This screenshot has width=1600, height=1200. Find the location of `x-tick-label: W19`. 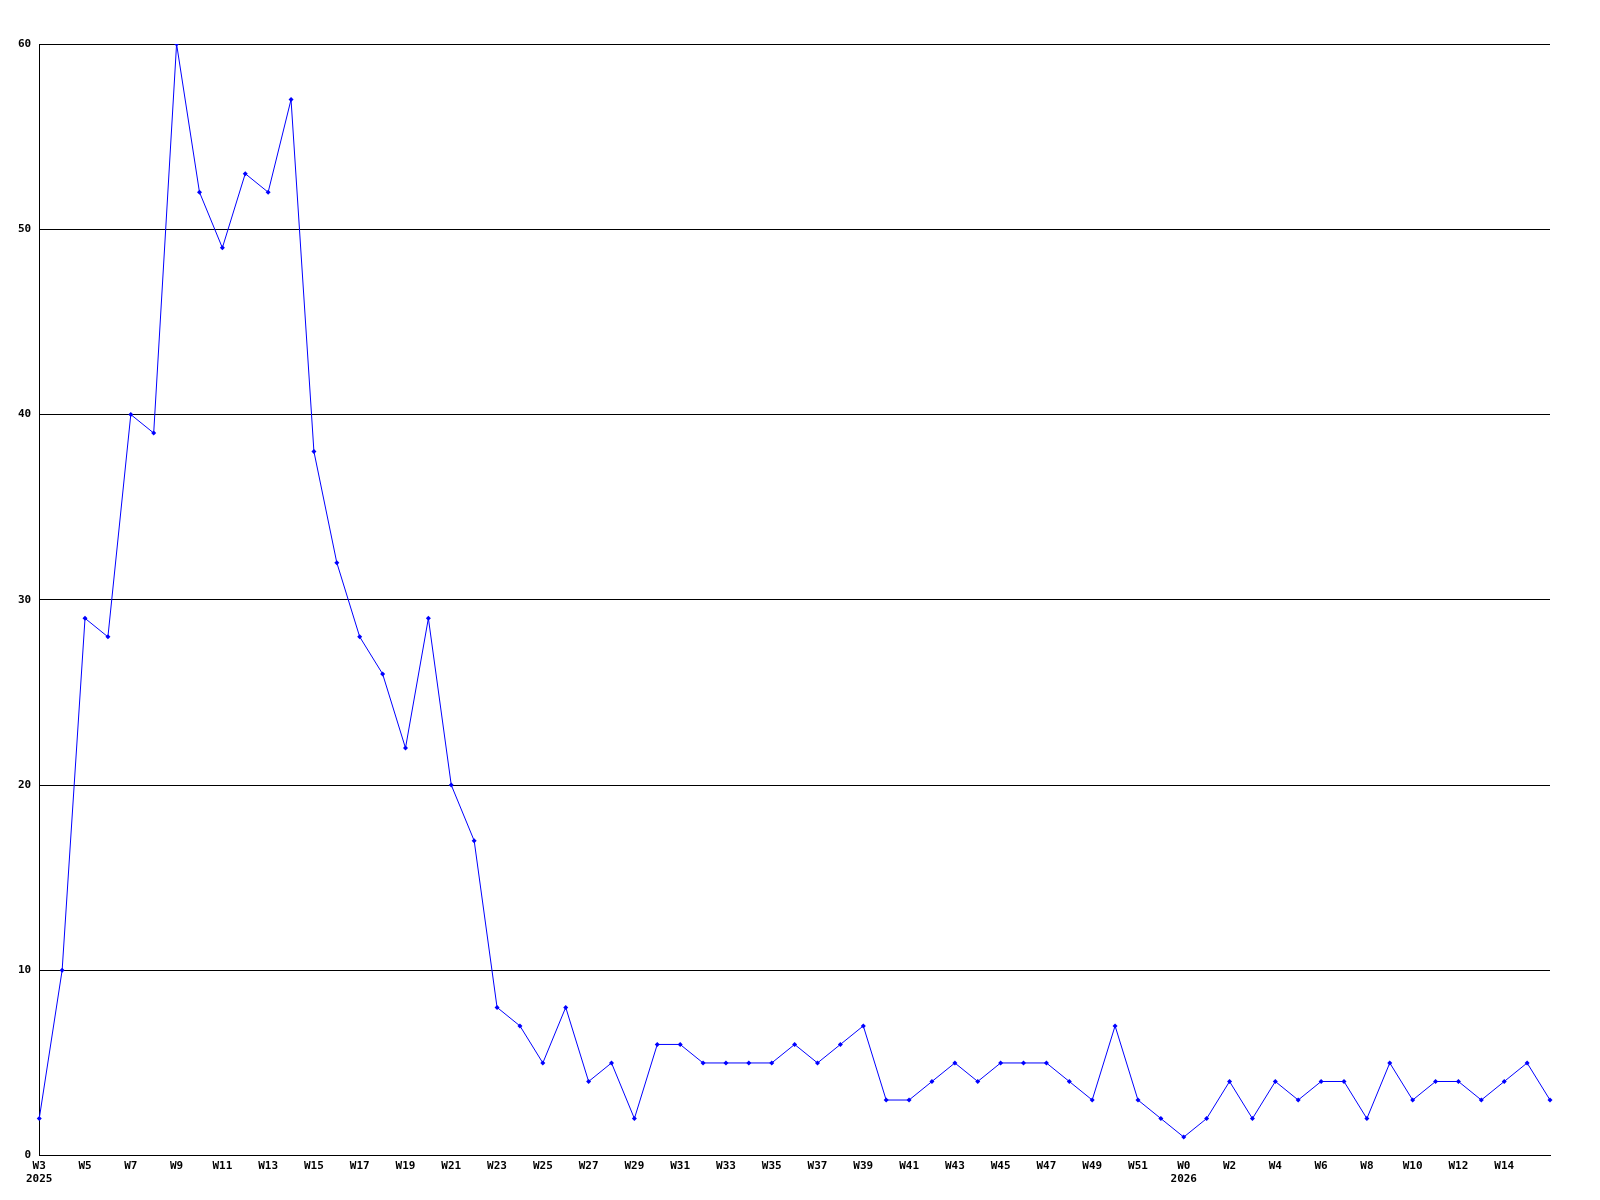

x-tick-label: W19 is located at coordinates (405, 1166).